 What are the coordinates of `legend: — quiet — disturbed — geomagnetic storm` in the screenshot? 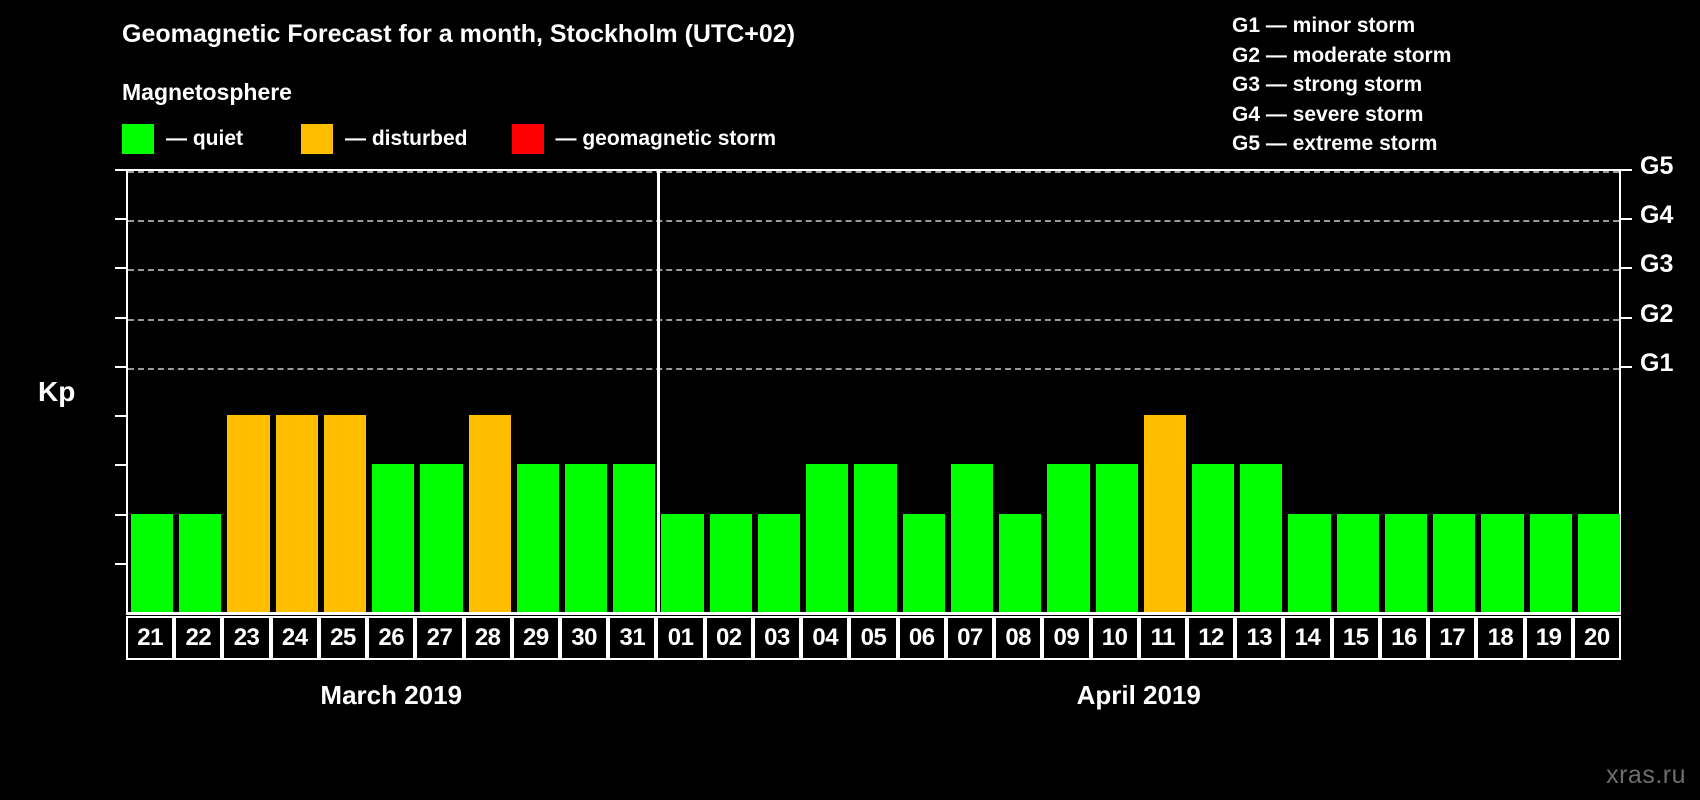 It's located at (449, 139).